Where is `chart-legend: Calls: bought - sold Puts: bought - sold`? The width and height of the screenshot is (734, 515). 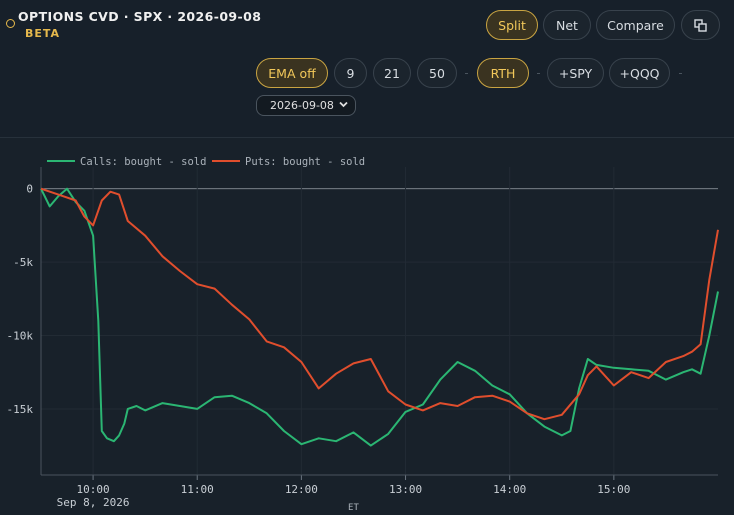 chart-legend: Calls: bought - sold Puts: bought - sold is located at coordinates (206, 162).